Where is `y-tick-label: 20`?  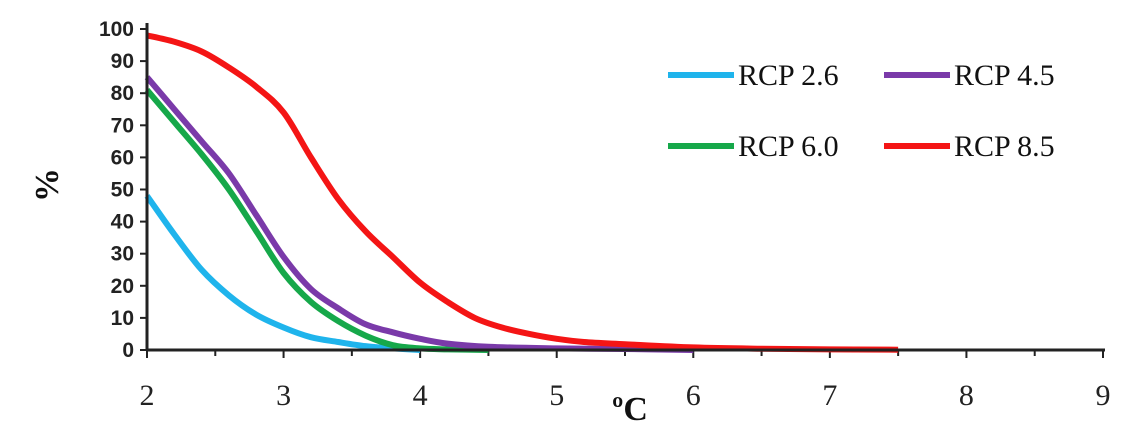
y-tick-label: 20 is located at coordinates (122, 286).